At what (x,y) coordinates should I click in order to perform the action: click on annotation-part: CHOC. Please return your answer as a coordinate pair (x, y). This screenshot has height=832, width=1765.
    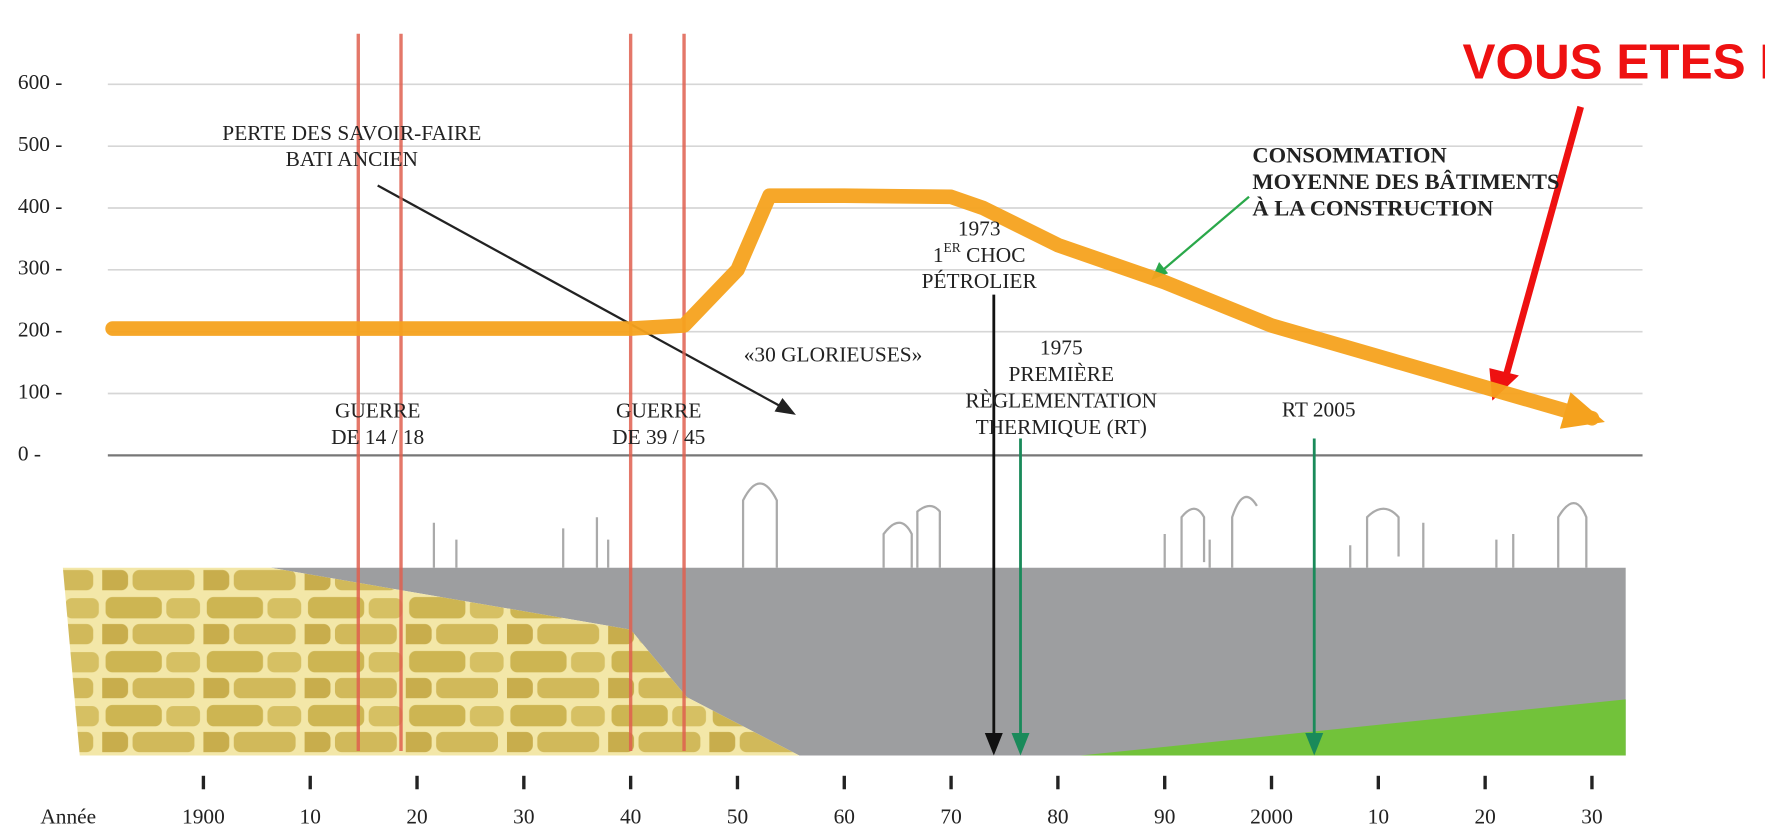
    Looking at the image, I should click on (993, 255).